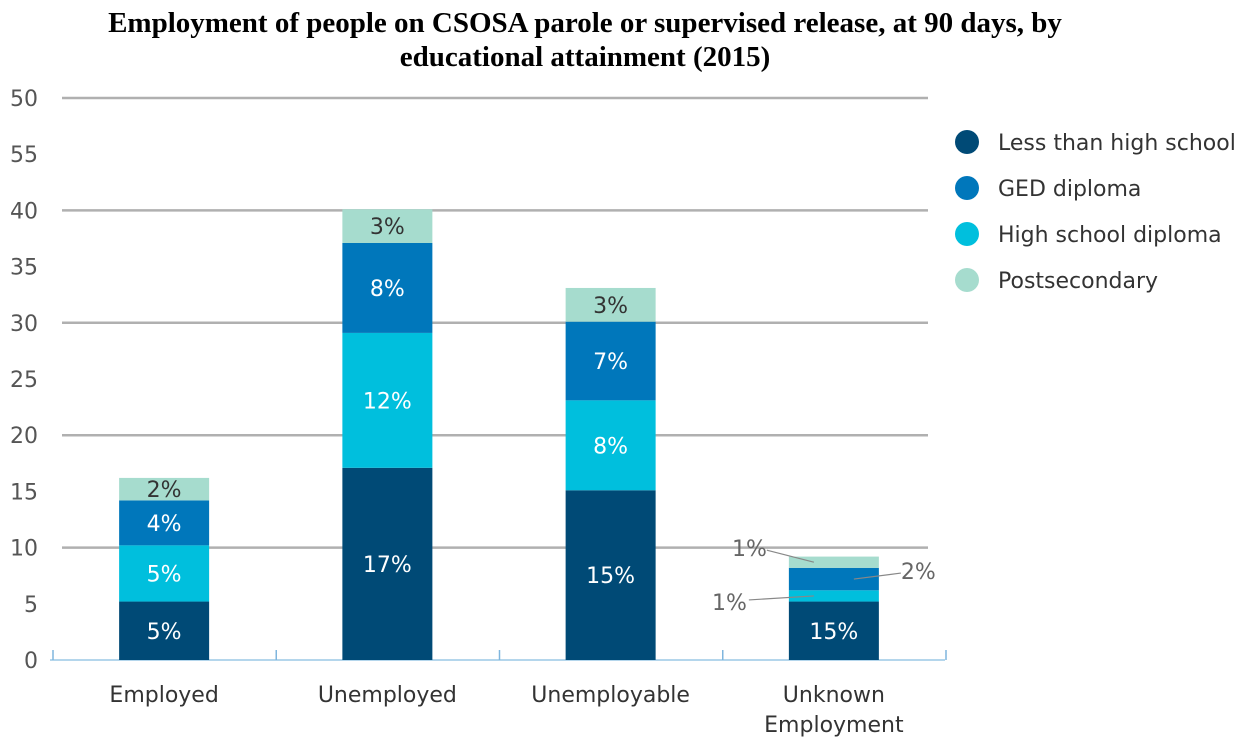  I want to click on y-tick-label: 5, so click(31, 605).